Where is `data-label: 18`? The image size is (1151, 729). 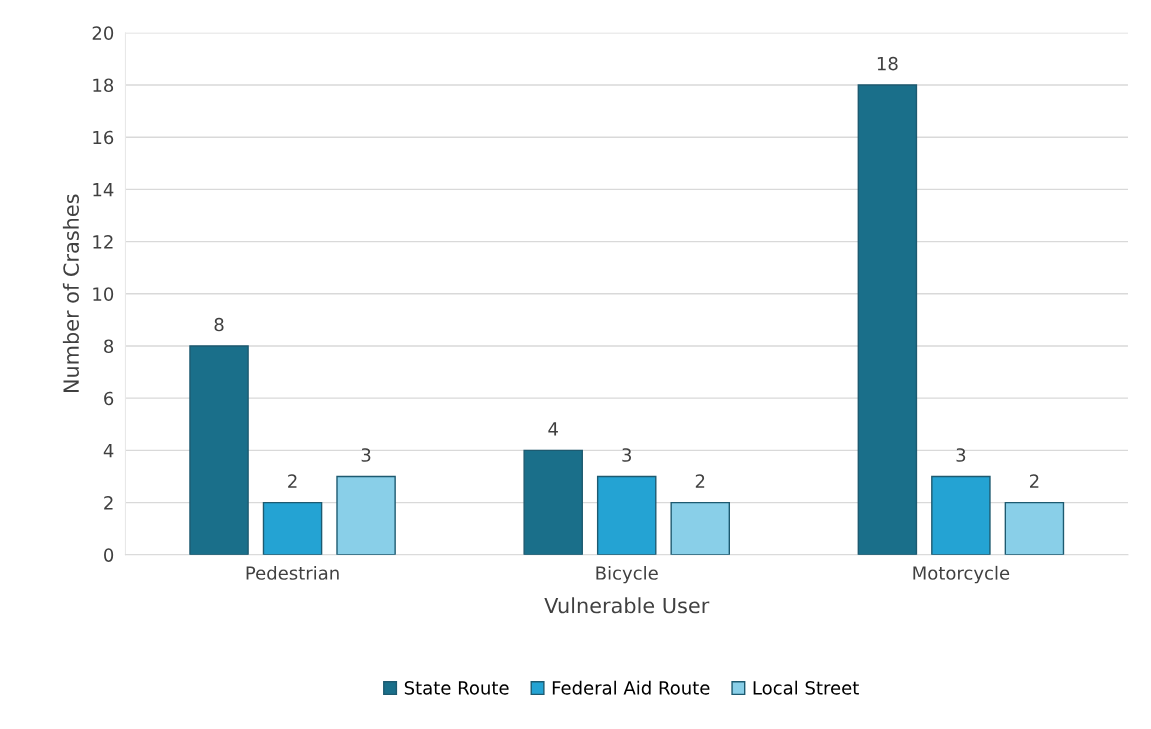
data-label: 18 is located at coordinates (887, 63).